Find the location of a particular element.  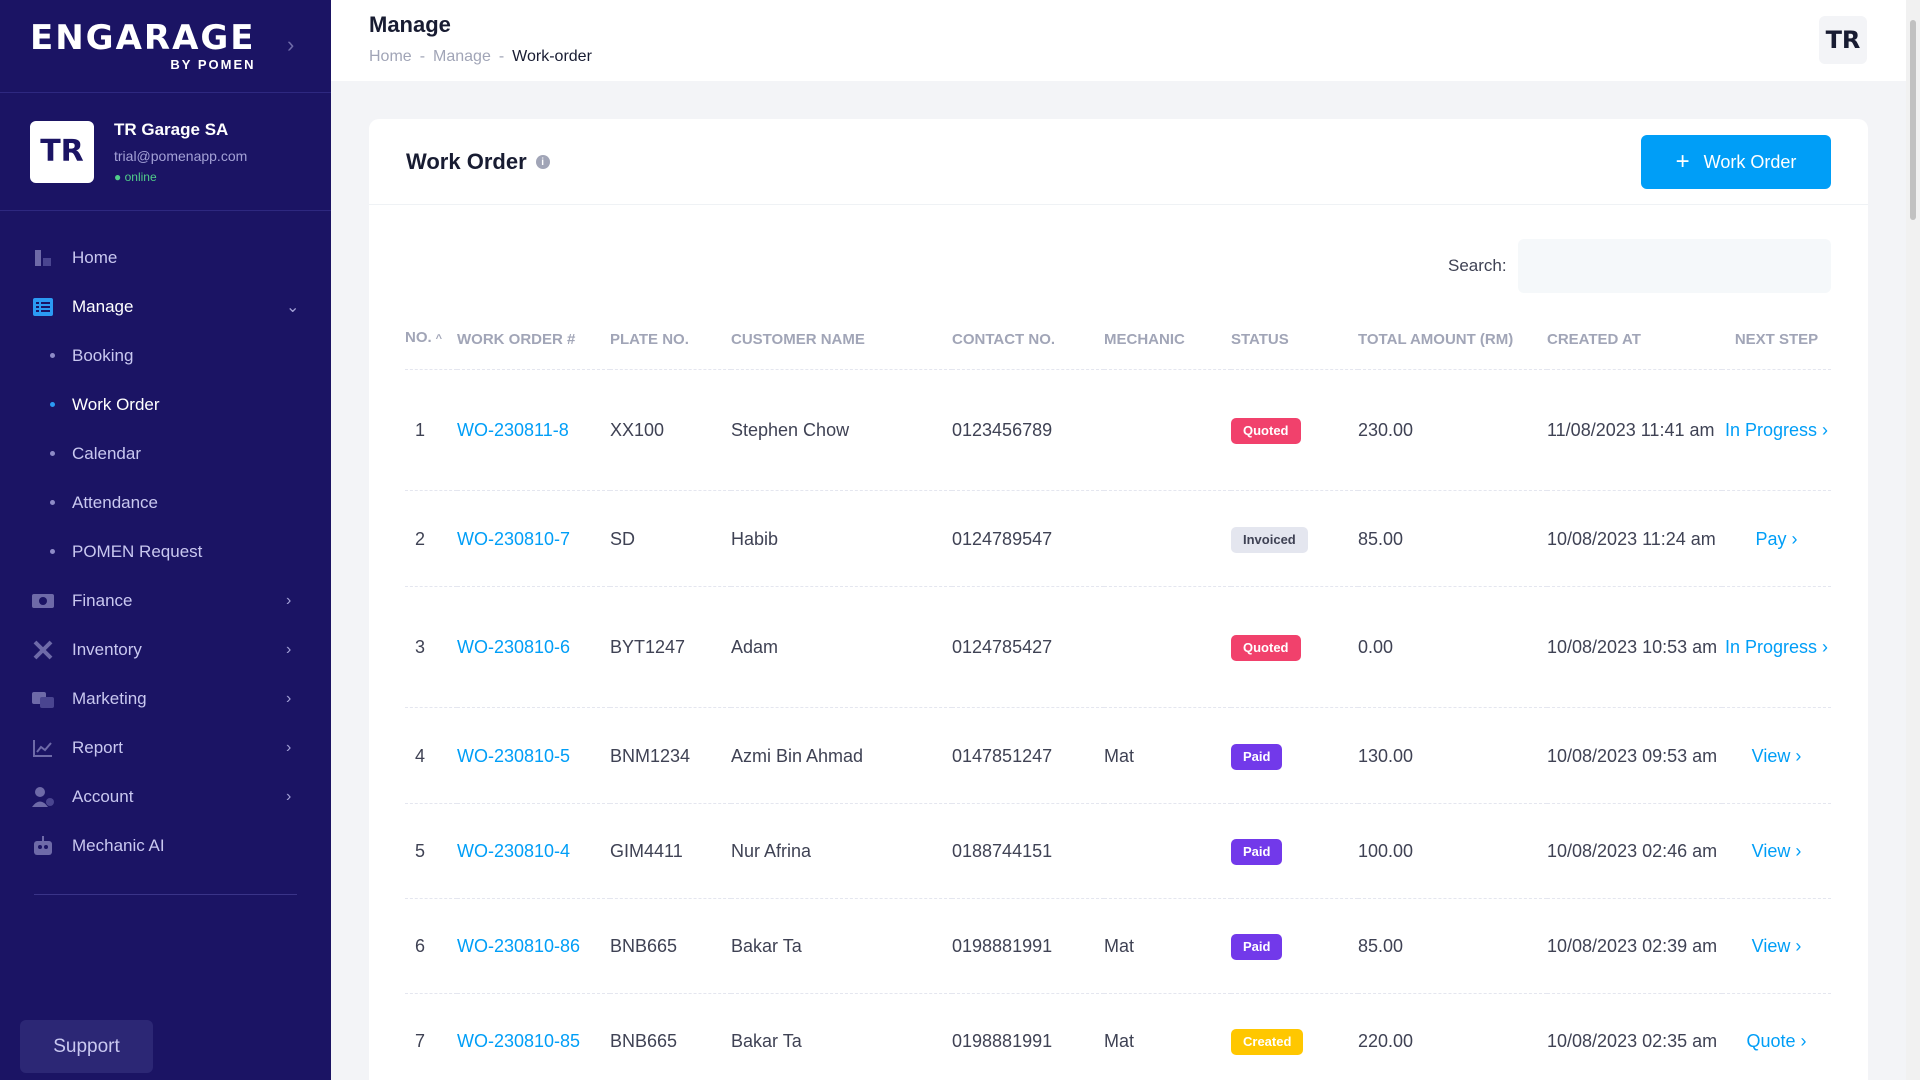

brand-sub: BY POMEN is located at coordinates (213, 64).